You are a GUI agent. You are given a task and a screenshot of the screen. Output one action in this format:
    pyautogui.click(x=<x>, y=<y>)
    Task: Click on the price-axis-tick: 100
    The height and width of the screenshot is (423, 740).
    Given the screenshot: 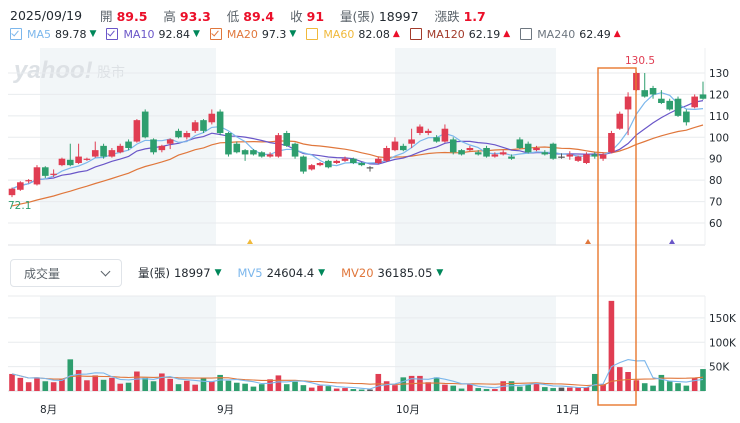 What is the action you would take?
    pyautogui.click(x=719, y=138)
    